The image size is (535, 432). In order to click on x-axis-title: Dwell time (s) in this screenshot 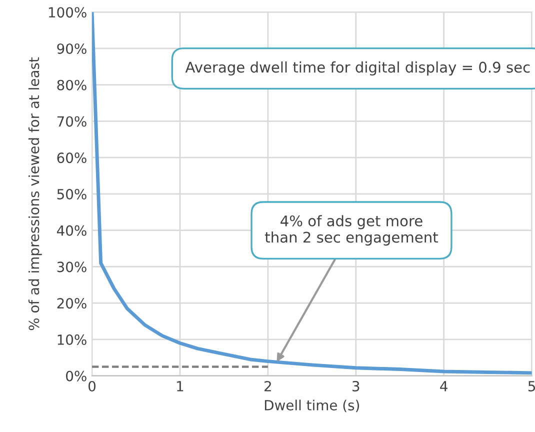, I will do `click(312, 406)`.